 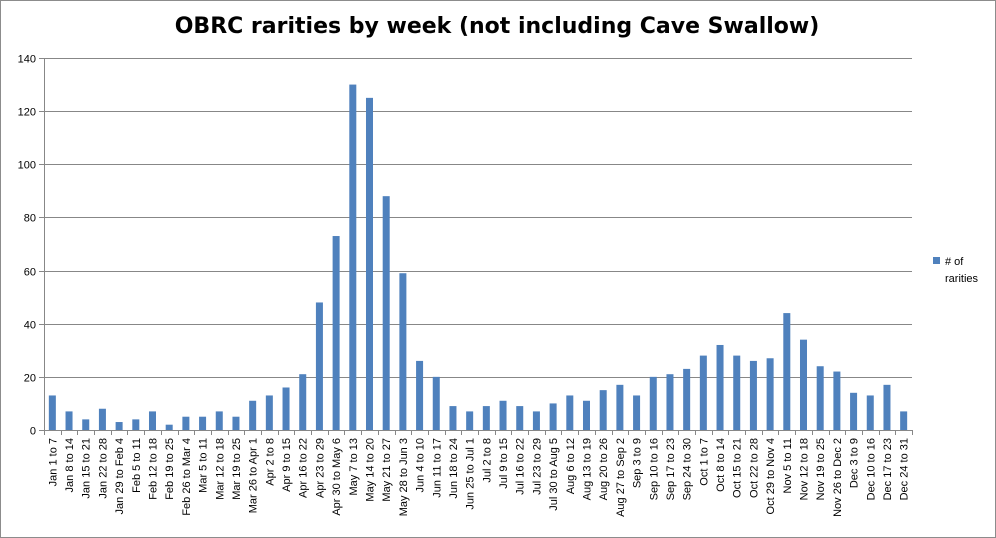 What do you see at coordinates (254, 475) in the screenshot?
I see `x-tick-label: Mar 26 to Apr 1` at bounding box center [254, 475].